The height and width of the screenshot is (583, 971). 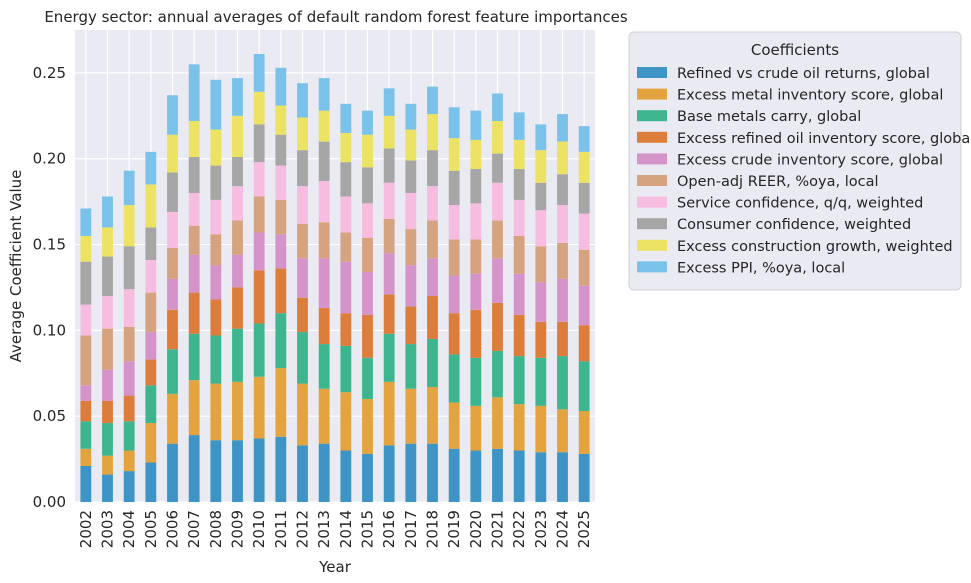 I want to click on legend-swatch, so click(x=652, y=137).